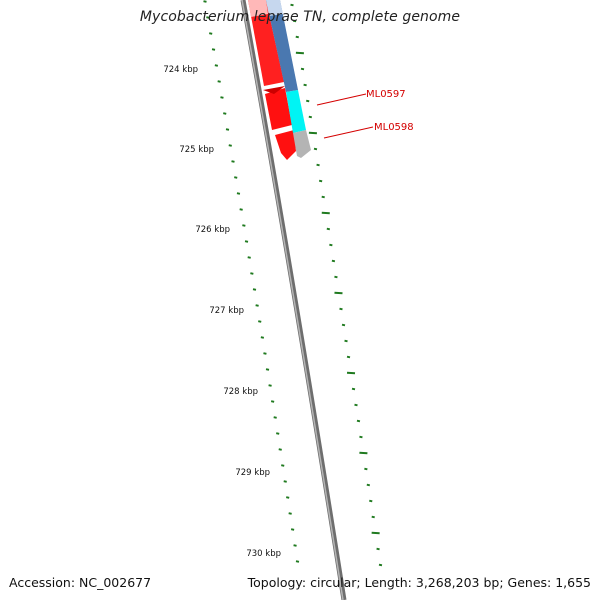 The image size is (600, 600). I want to click on gene-label-ML0598: ML0598, so click(394, 127).